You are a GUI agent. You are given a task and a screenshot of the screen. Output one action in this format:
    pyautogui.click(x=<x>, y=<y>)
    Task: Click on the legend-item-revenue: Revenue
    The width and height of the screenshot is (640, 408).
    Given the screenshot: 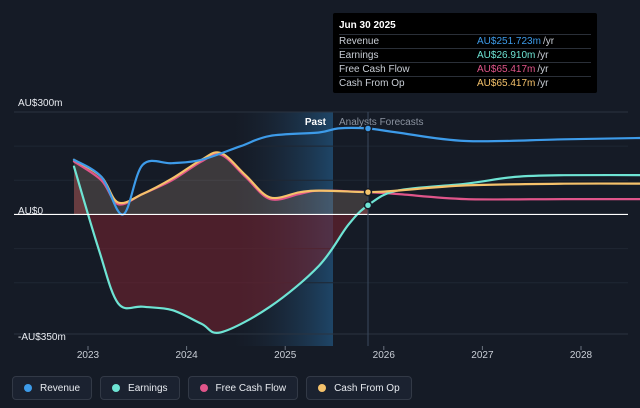 What is the action you would take?
    pyautogui.click(x=52, y=388)
    